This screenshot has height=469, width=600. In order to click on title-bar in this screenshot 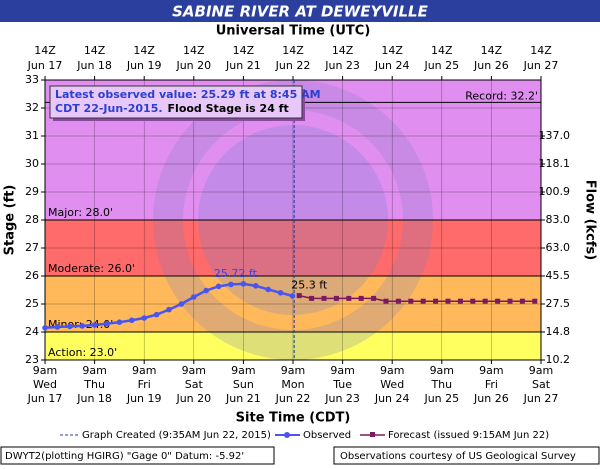, I will do `click(300, 11)`.